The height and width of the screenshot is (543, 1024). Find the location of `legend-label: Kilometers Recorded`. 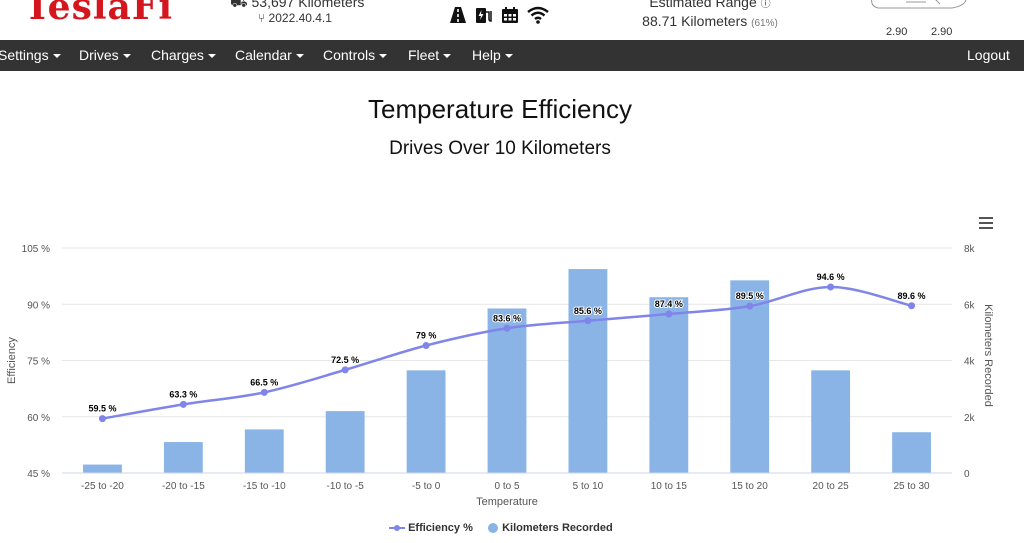

legend-label: Kilometers Recorded is located at coordinates (557, 528).